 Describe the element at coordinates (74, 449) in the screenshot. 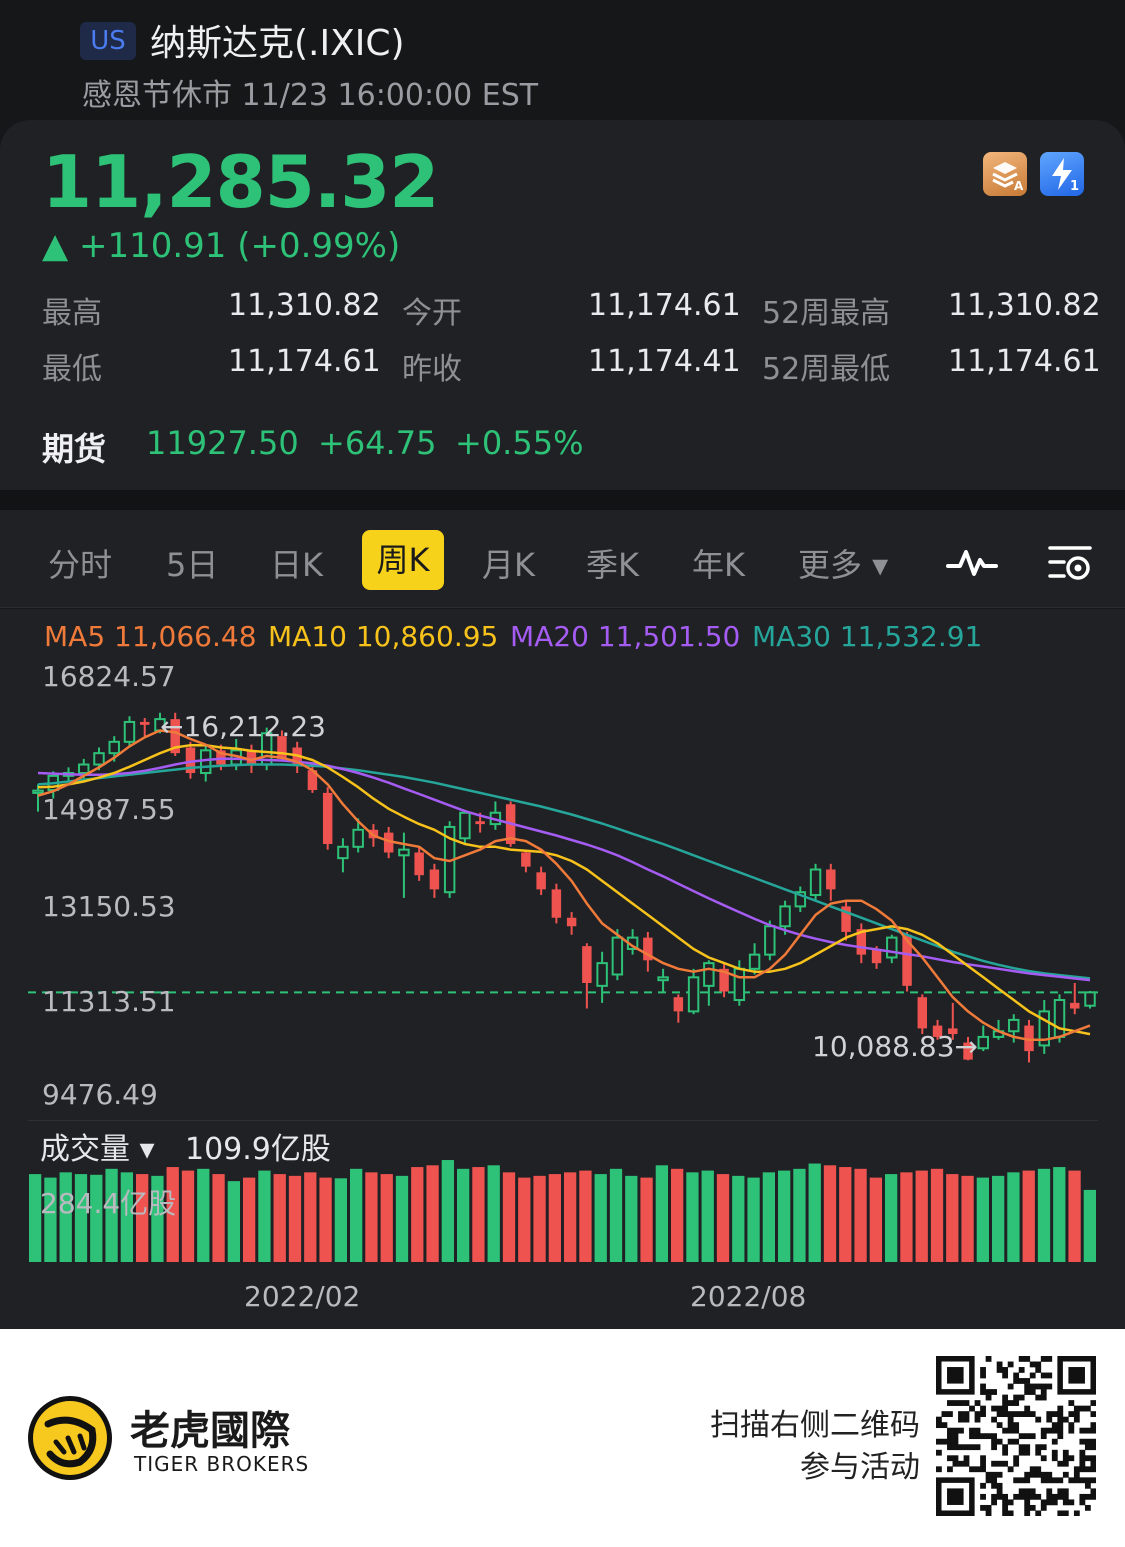

I see `futures-label: 期货` at that location.